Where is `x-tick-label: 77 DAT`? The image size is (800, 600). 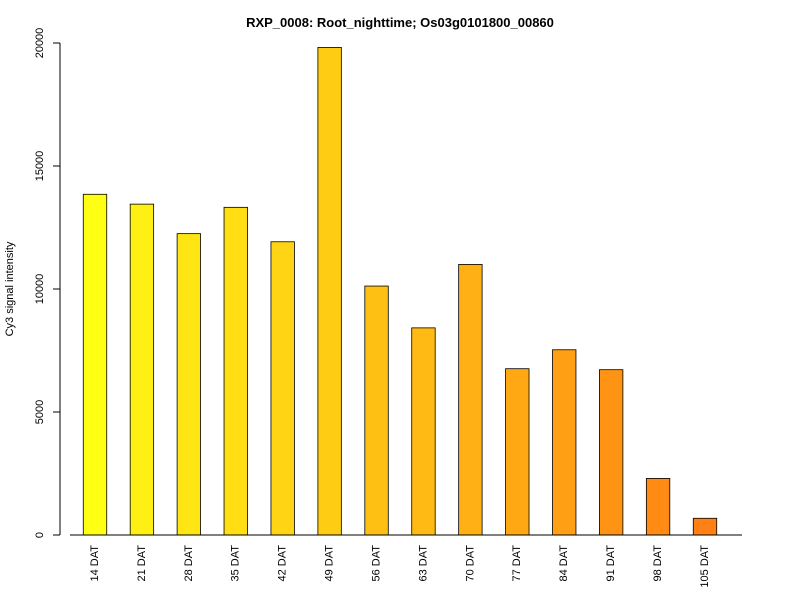 x-tick-label: 77 DAT is located at coordinates (517, 563).